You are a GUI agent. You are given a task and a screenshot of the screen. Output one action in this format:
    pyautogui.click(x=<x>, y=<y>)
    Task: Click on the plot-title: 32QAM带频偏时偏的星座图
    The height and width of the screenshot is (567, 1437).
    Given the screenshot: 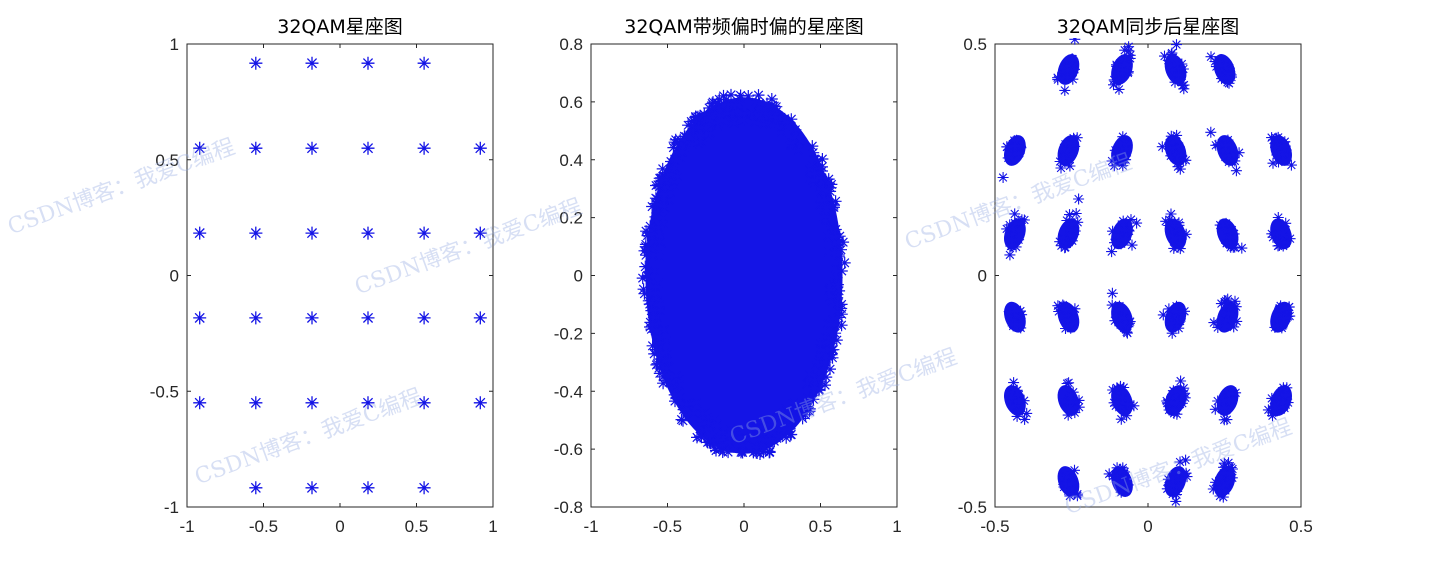 What is the action you would take?
    pyautogui.click(x=744, y=27)
    